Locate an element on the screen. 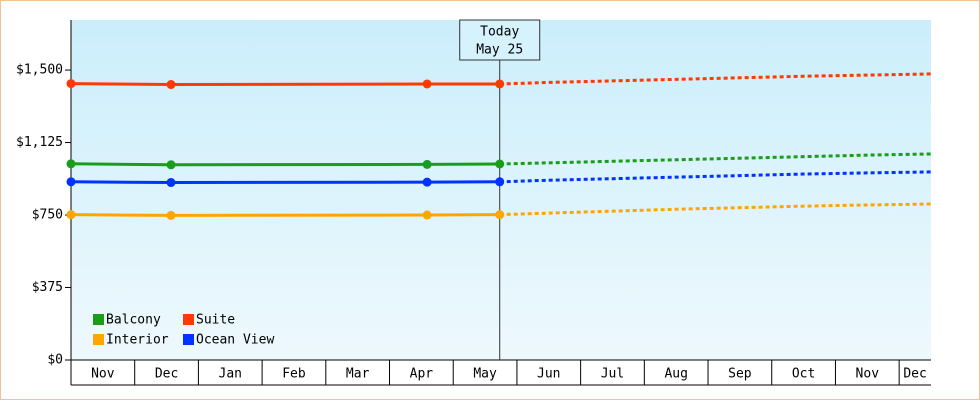 This screenshot has height=404, width=980. x-tick-label: Oct is located at coordinates (803, 374).